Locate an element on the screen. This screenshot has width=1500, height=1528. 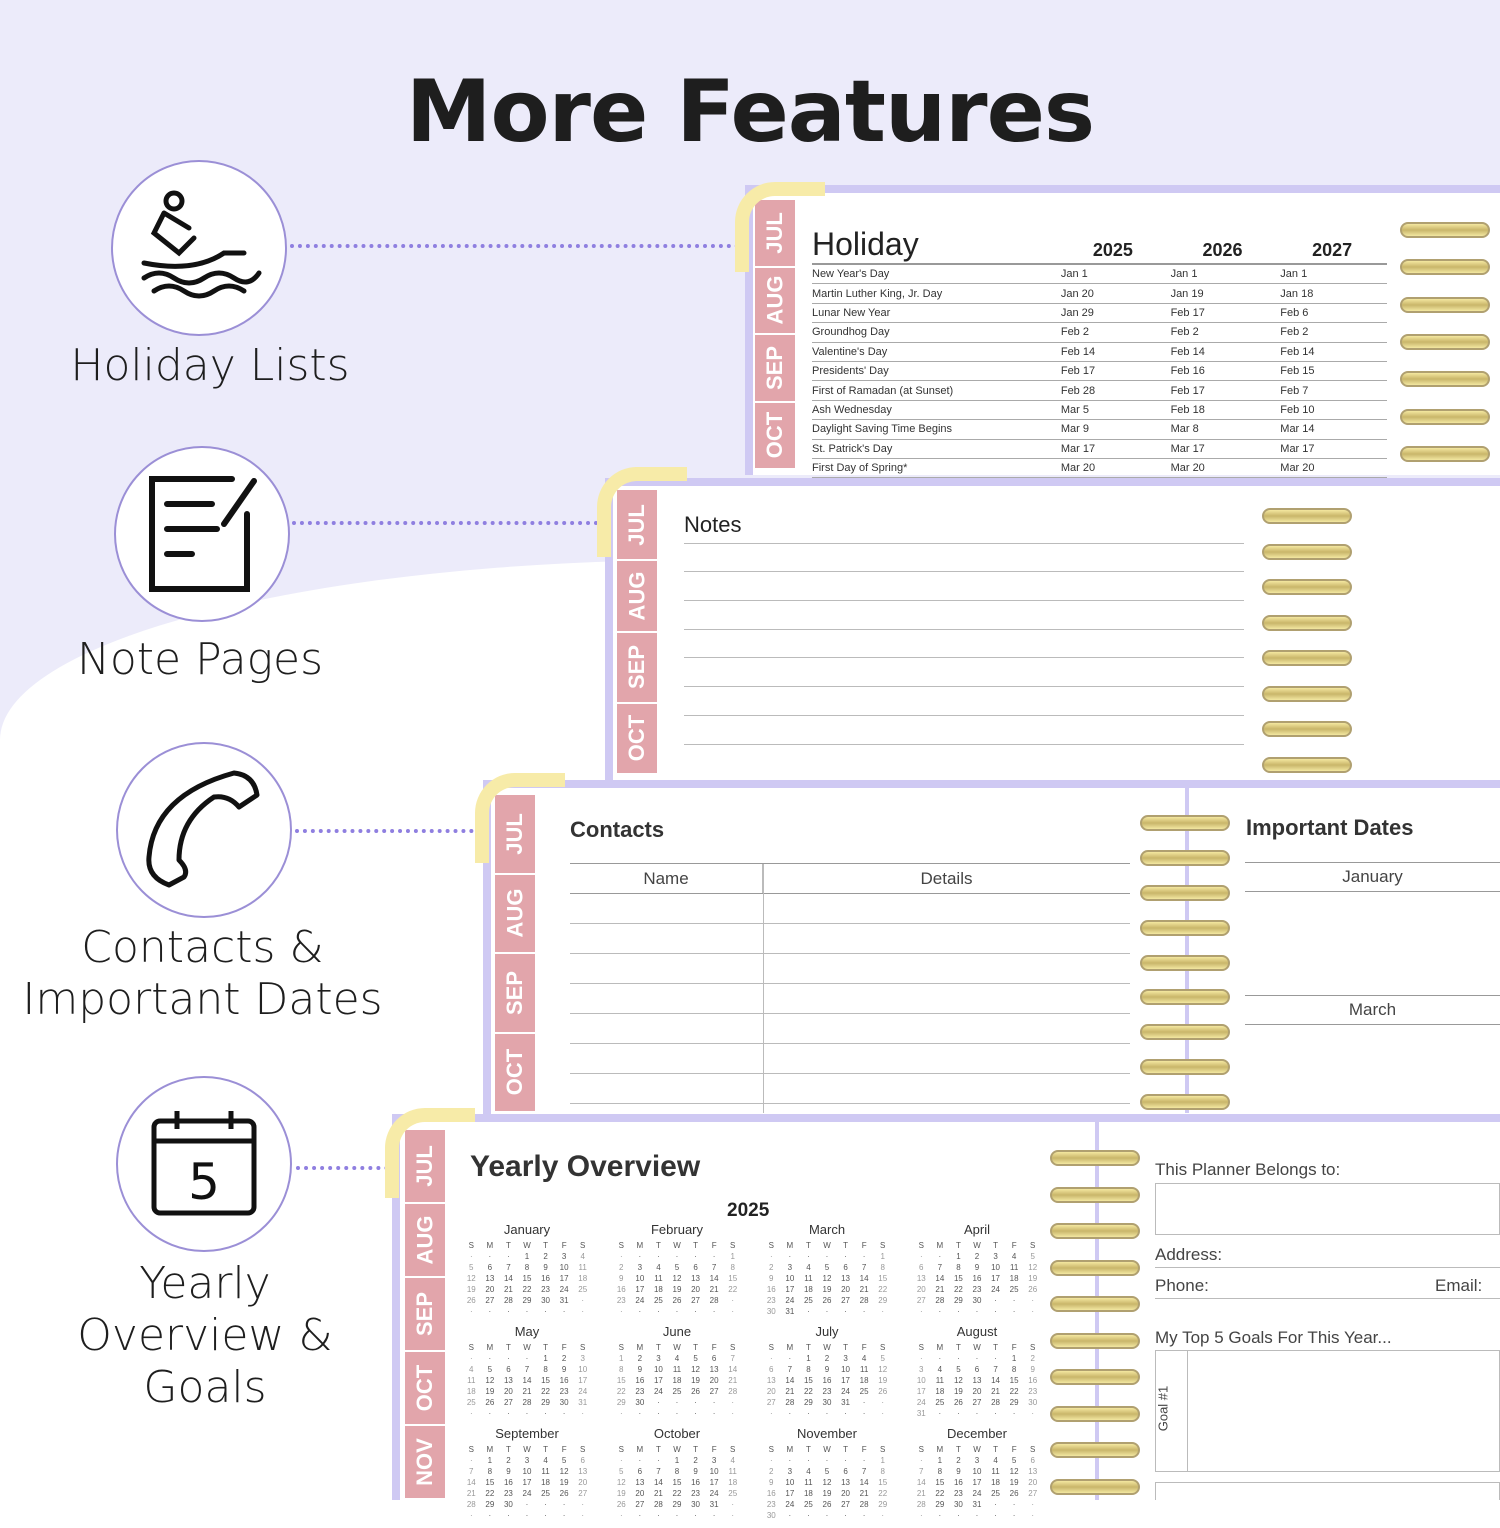
holiday-name: Ash Wednesday is located at coordinates (852, 409).